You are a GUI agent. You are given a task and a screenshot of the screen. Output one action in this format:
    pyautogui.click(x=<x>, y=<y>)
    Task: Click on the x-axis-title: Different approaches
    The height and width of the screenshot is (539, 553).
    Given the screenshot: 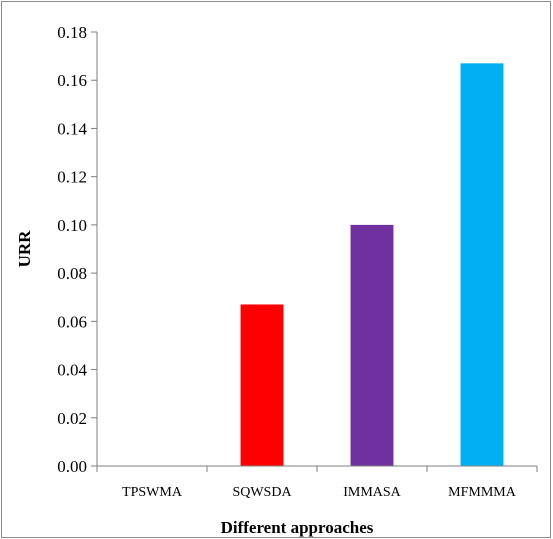 What is the action you would take?
    pyautogui.click(x=297, y=527)
    